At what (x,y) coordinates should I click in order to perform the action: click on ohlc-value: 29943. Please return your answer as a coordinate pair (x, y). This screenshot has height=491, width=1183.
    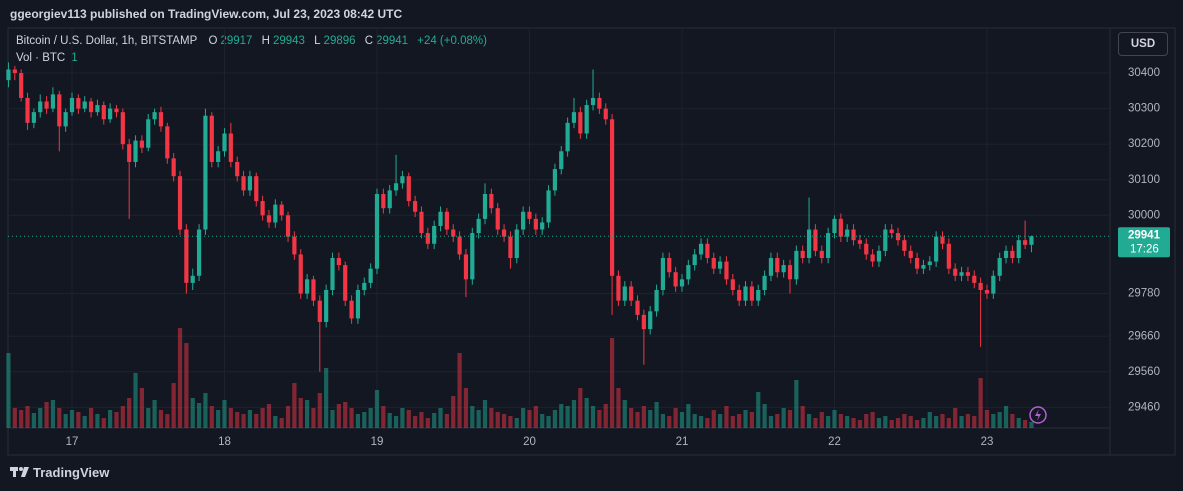
    Looking at the image, I should click on (288, 41).